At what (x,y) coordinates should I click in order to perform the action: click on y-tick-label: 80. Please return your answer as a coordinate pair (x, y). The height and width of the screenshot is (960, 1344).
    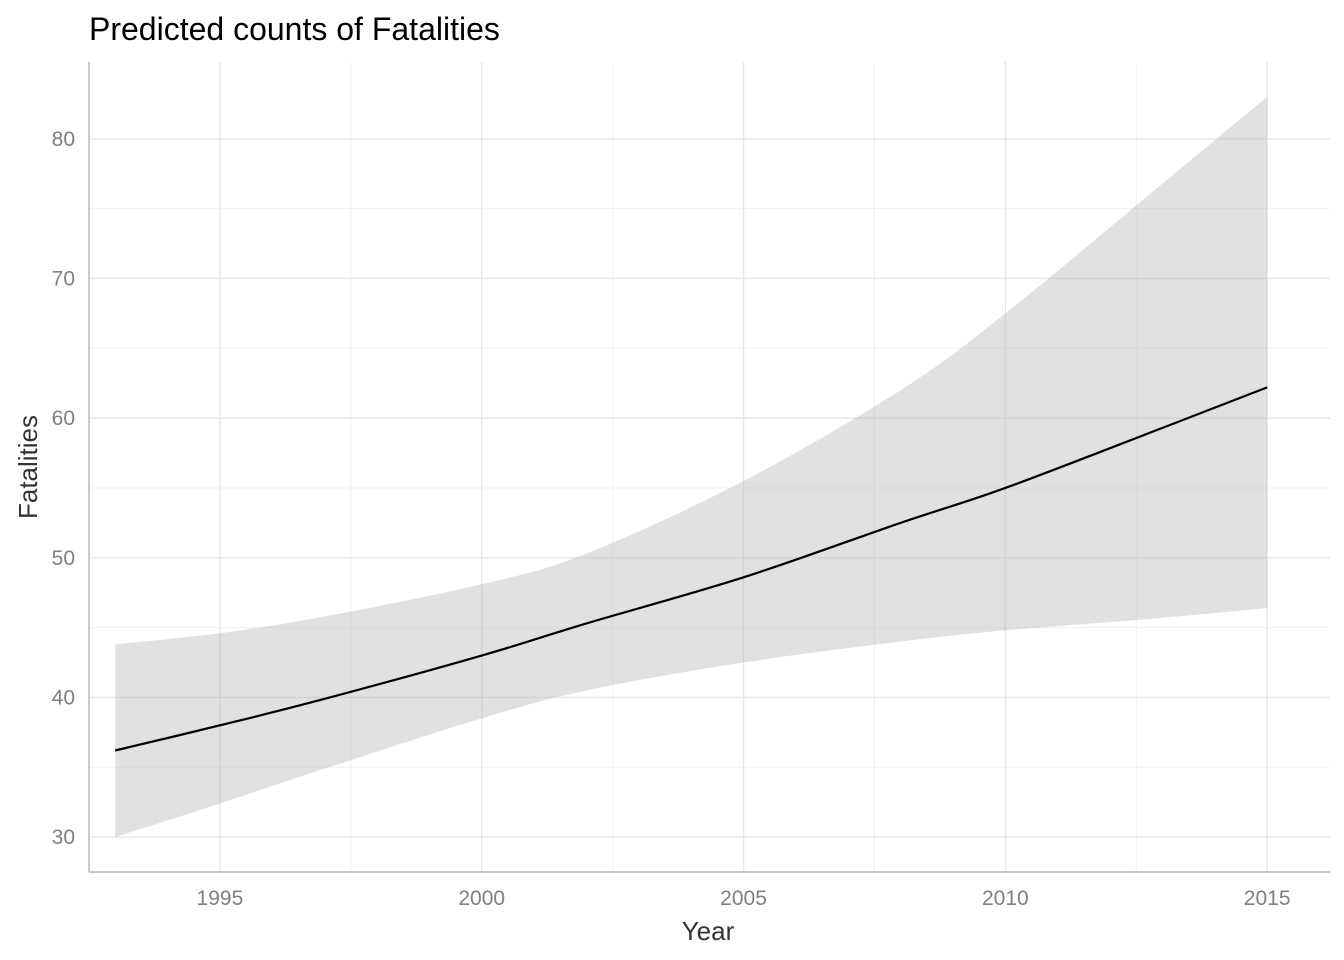
    Looking at the image, I should click on (63, 139).